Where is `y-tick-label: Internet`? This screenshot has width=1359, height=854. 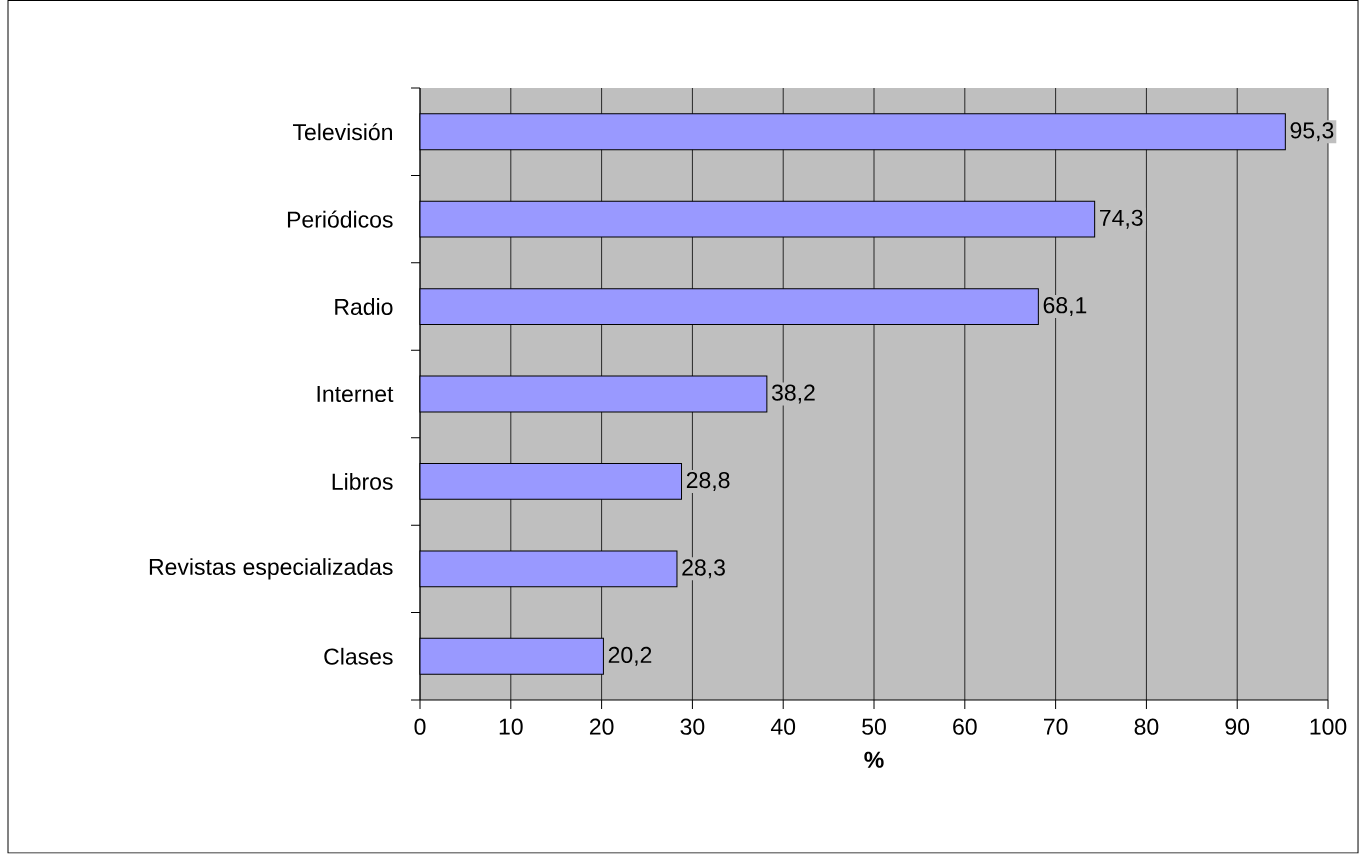 y-tick-label: Internet is located at coordinates (355, 394).